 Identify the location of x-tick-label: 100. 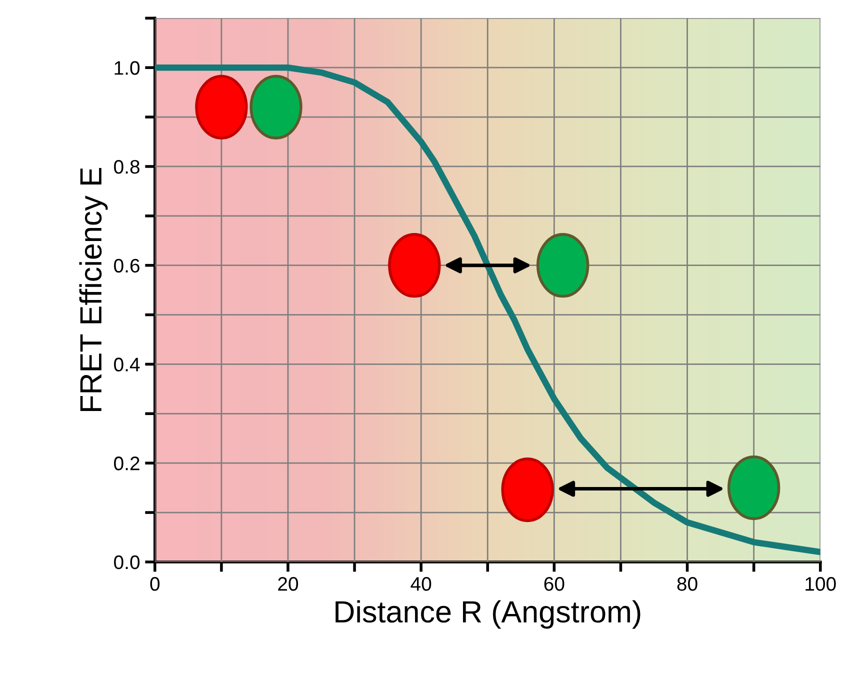
(821, 584).